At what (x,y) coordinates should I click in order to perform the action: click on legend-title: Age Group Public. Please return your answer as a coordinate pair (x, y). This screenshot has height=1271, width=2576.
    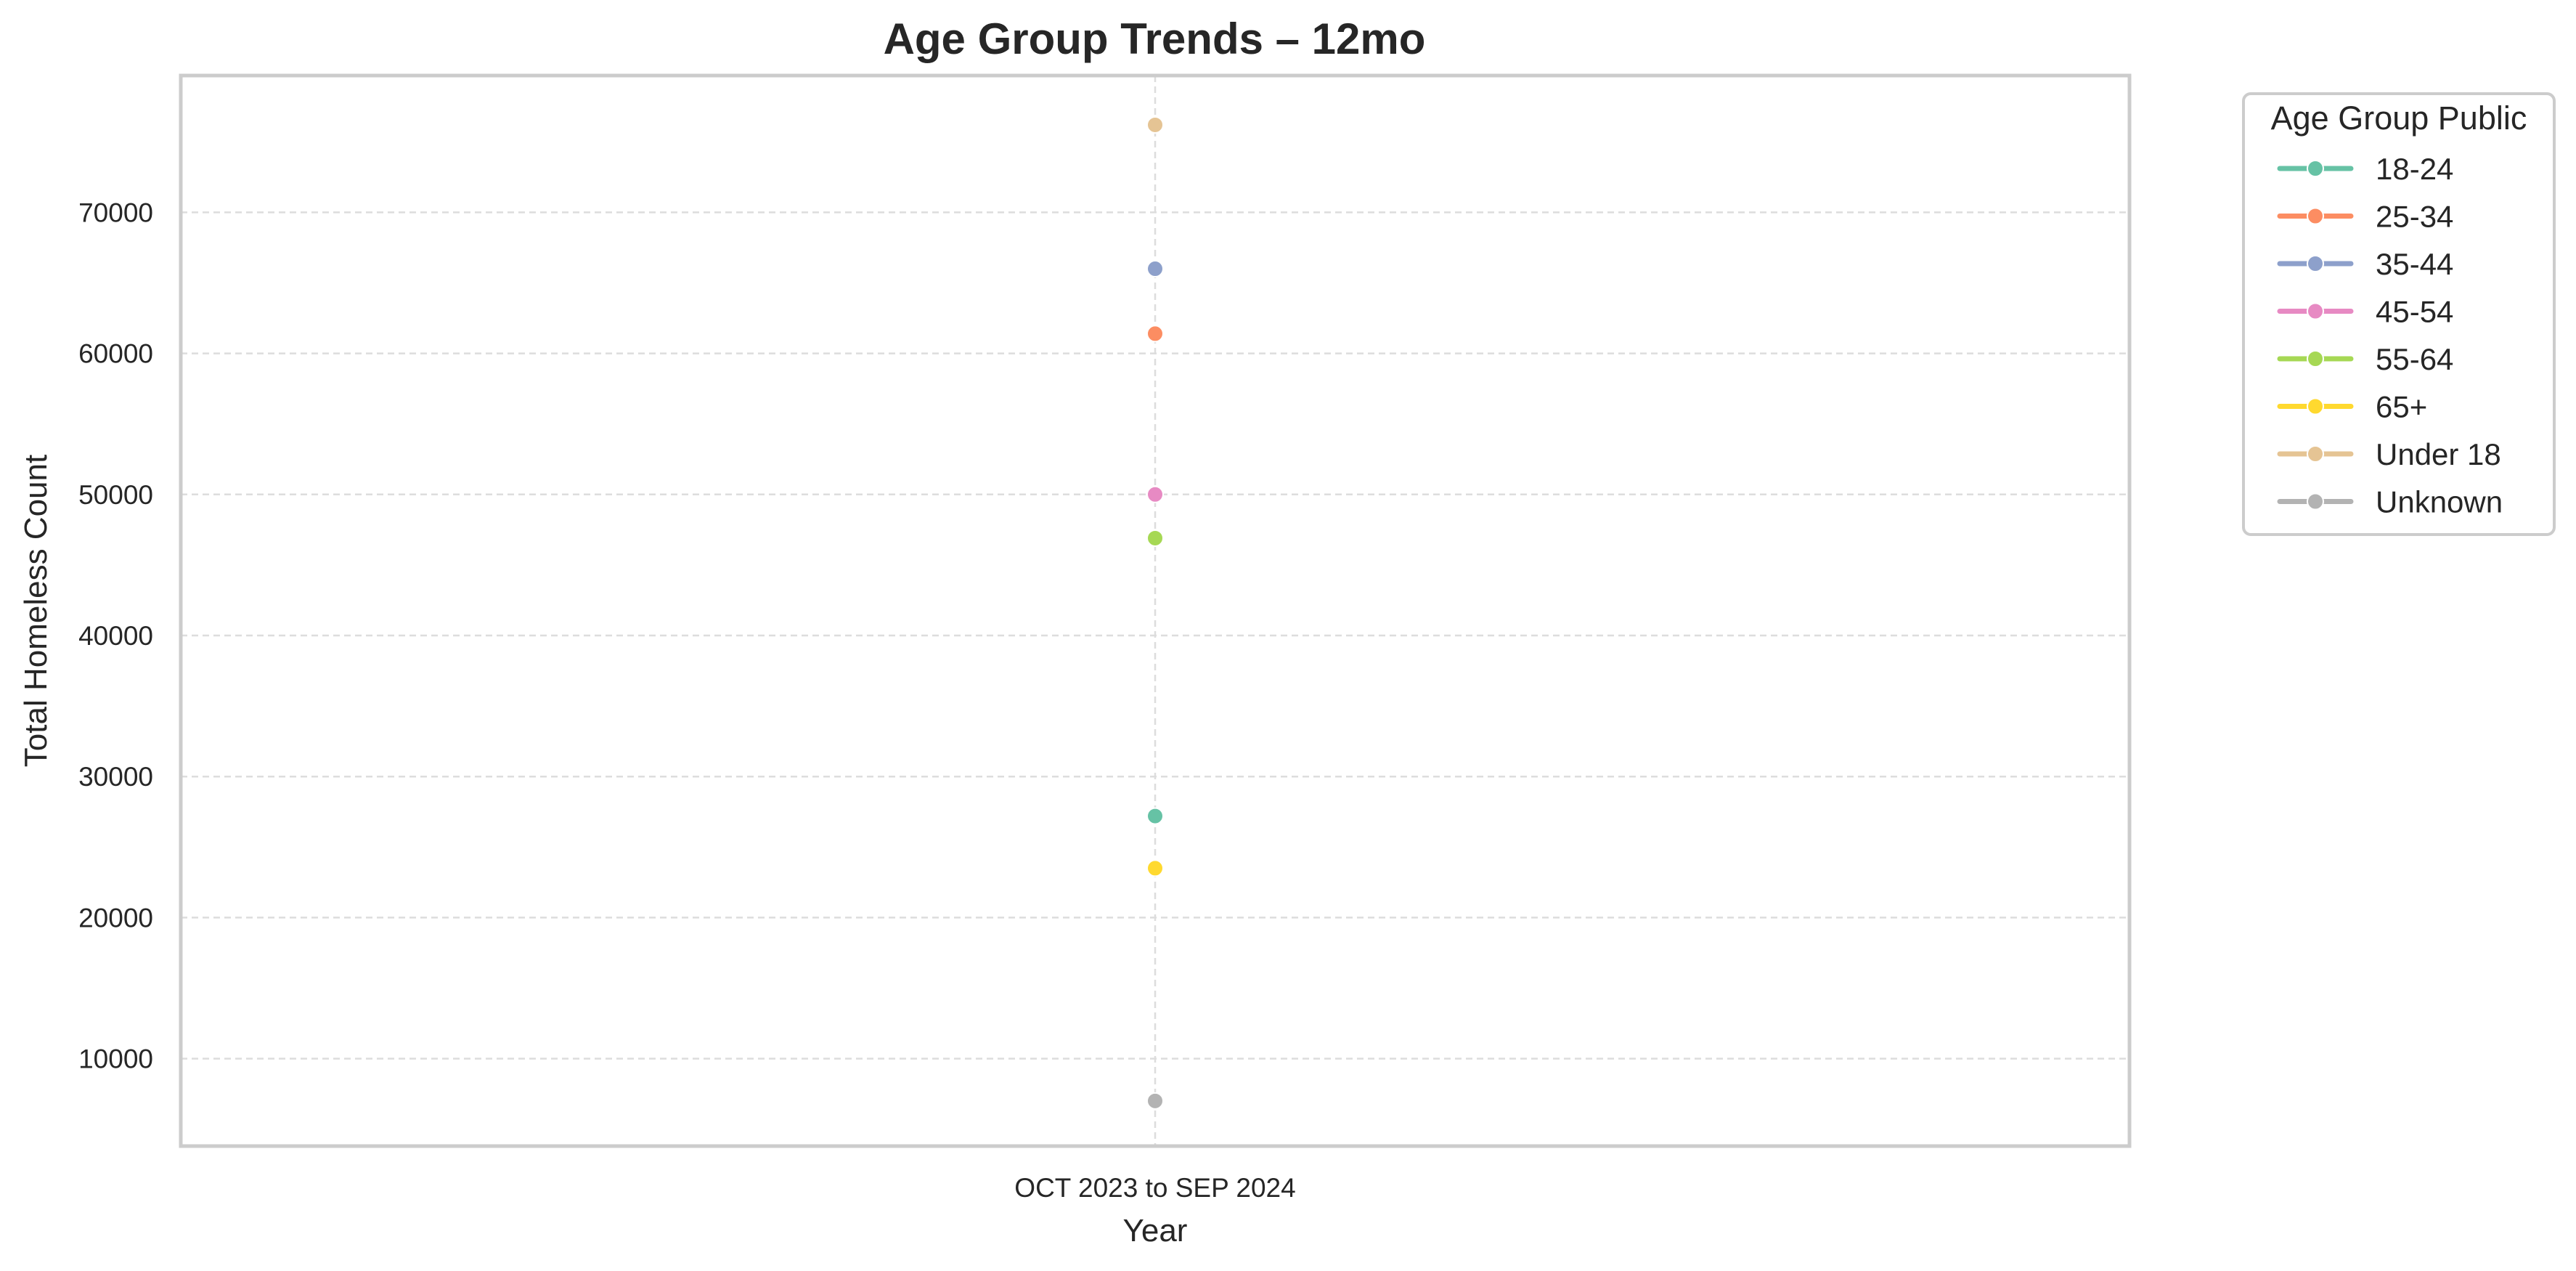
    Looking at the image, I should click on (2399, 118).